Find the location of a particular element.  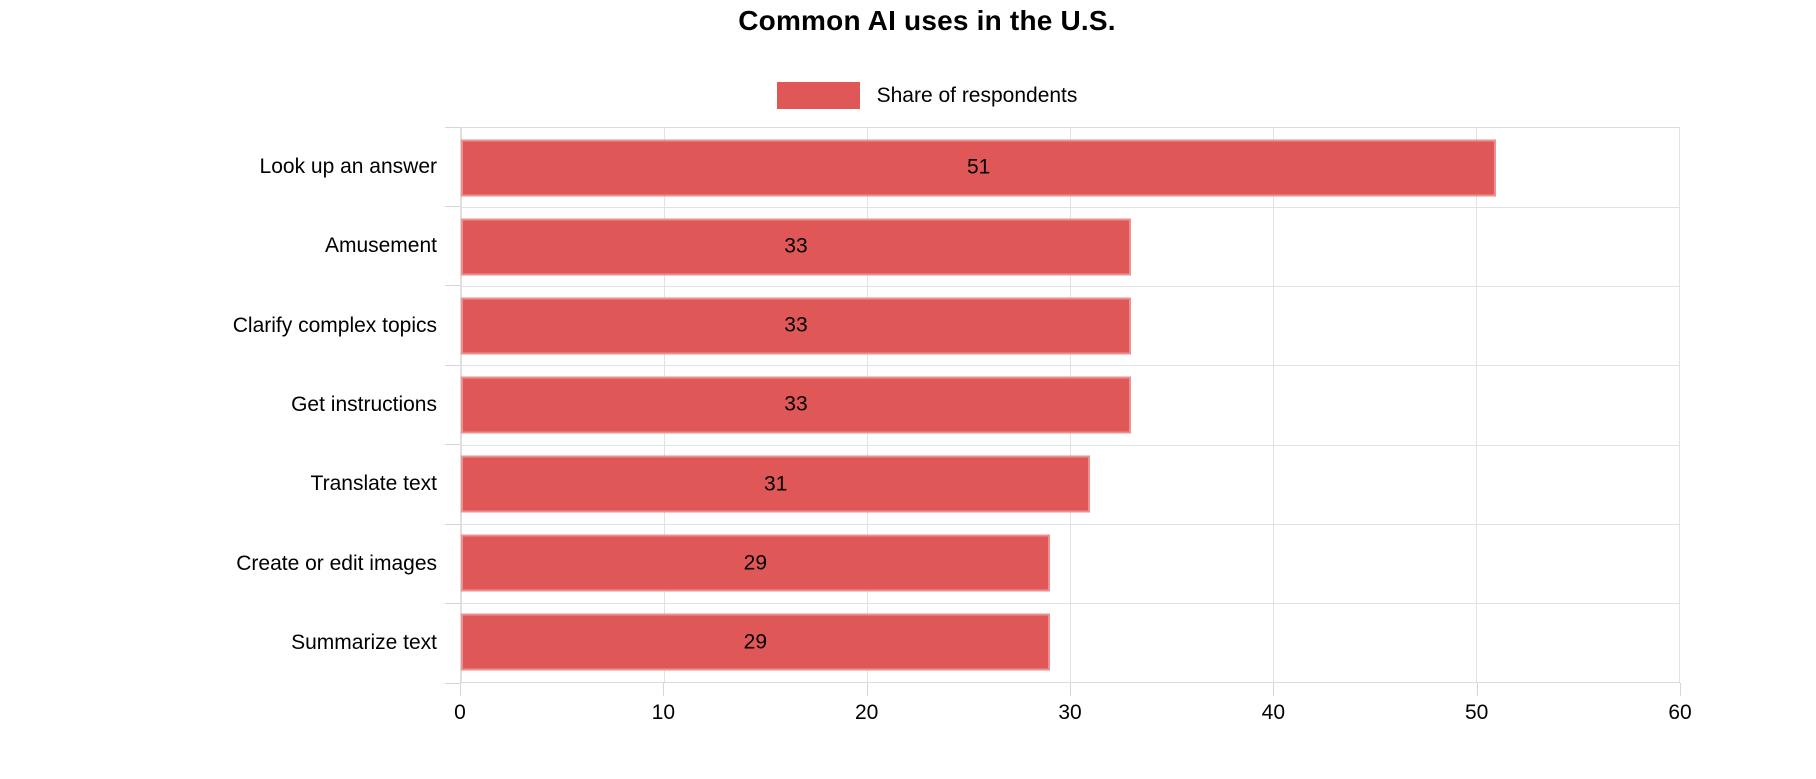

legend-item: Share of respondents is located at coordinates (927, 95).